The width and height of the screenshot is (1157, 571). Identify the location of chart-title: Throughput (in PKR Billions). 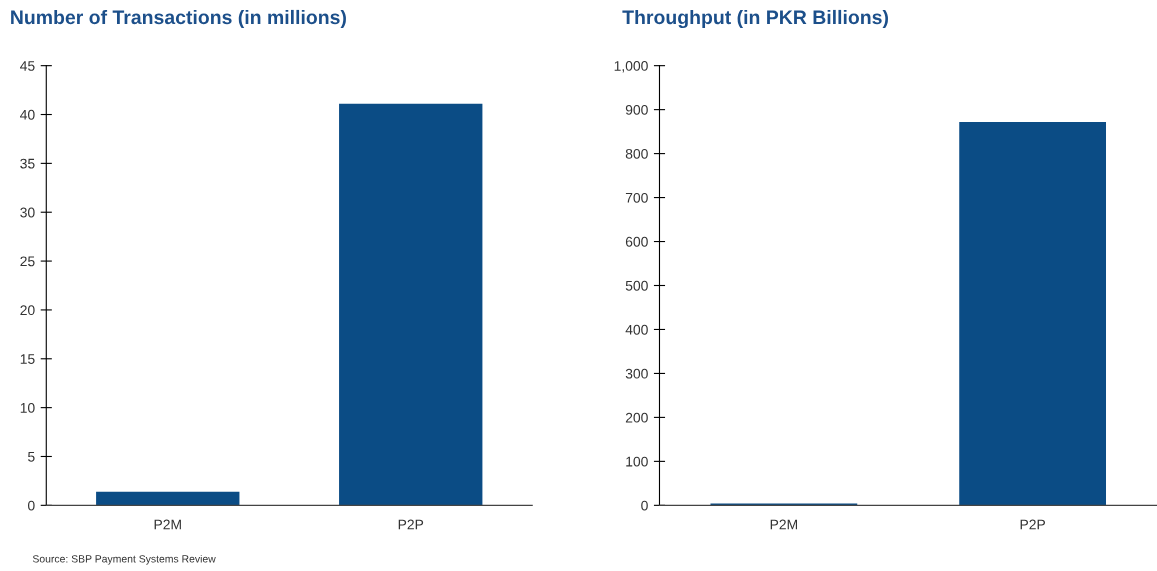
(755, 19).